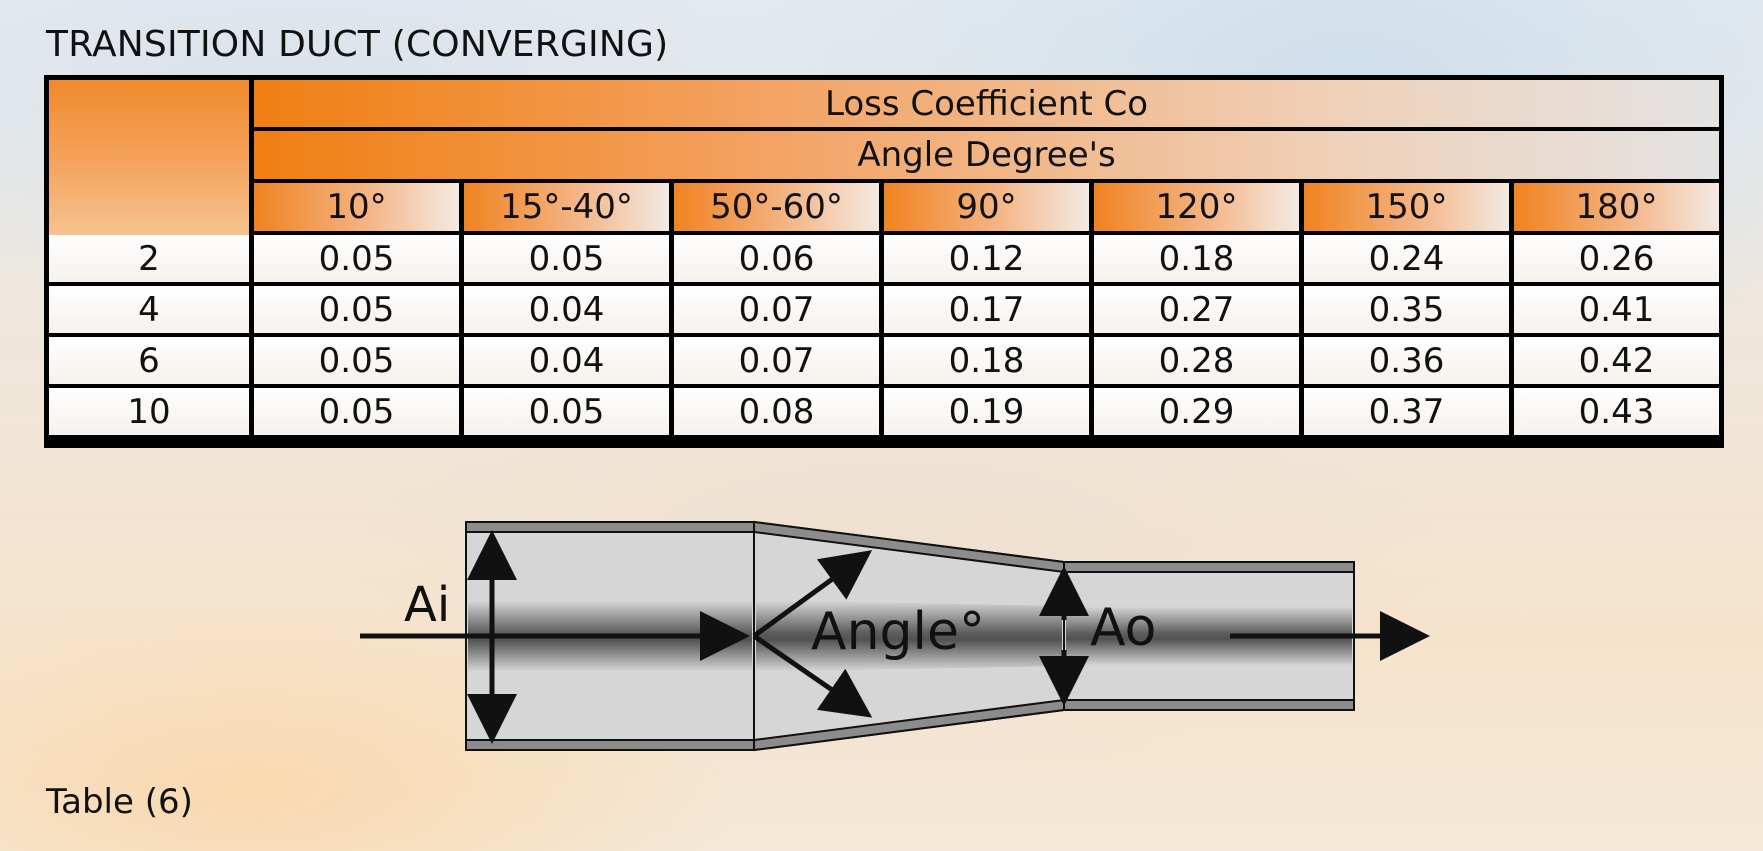 This screenshot has width=1763, height=851. What do you see at coordinates (1123, 628) in the screenshot?
I see `outlet-area-label: Ao` at bounding box center [1123, 628].